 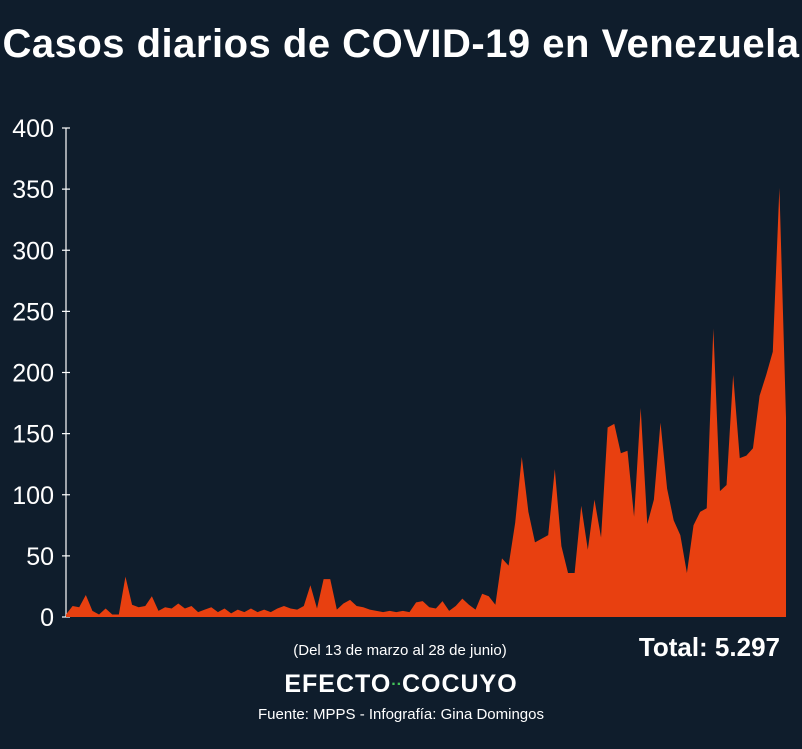 What do you see at coordinates (33, 312) in the screenshot?
I see `y-tick-label: 250` at bounding box center [33, 312].